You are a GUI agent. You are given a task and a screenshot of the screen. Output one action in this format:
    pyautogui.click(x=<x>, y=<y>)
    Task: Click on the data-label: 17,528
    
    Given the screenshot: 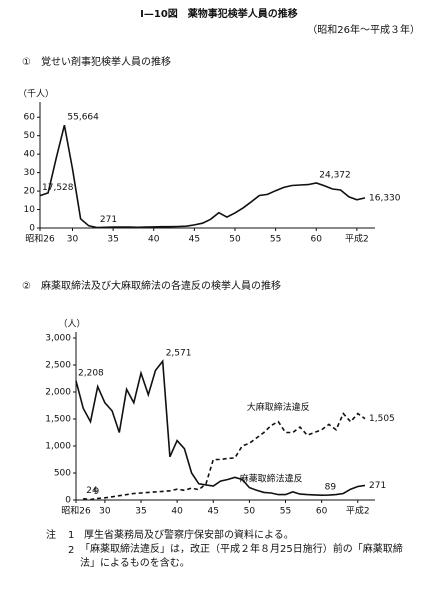 What is the action you would take?
    pyautogui.click(x=58, y=188)
    